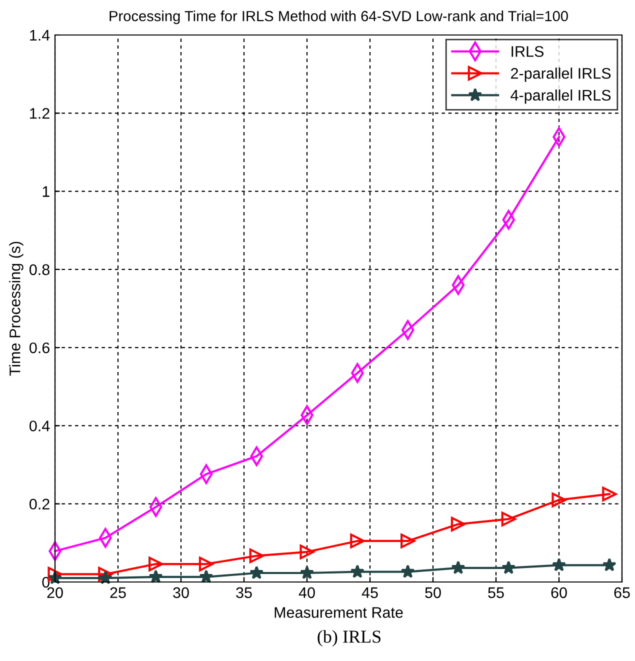 The width and height of the screenshot is (635, 661). What do you see at coordinates (181, 592) in the screenshot?
I see `x-tick-label: 30` at bounding box center [181, 592].